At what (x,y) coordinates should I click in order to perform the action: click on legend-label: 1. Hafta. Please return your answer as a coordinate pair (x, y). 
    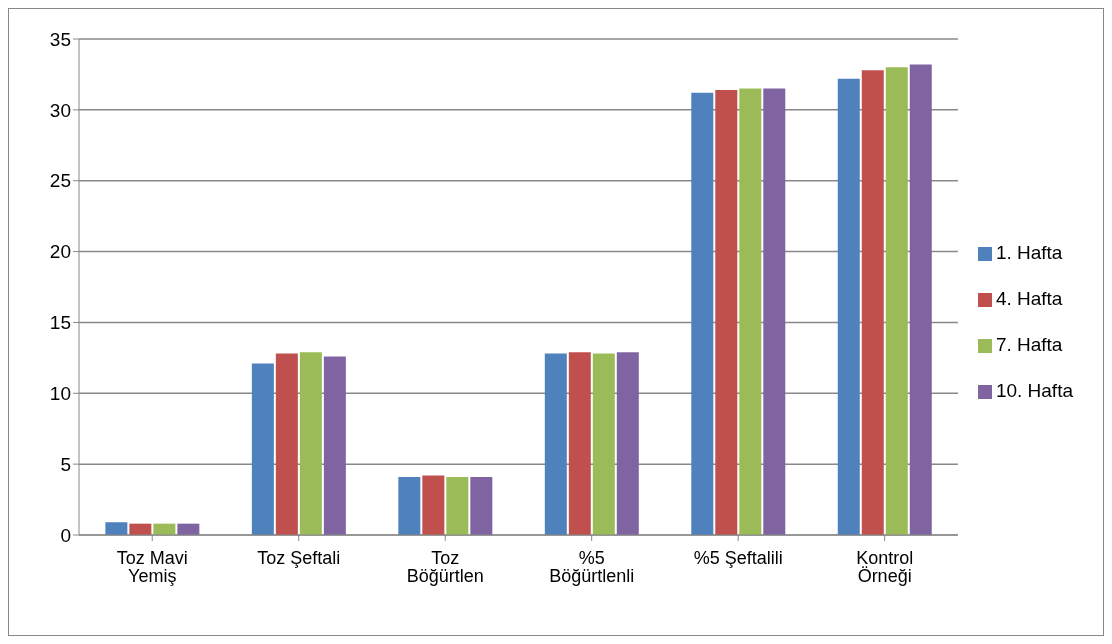
    Looking at the image, I should click on (1029, 252).